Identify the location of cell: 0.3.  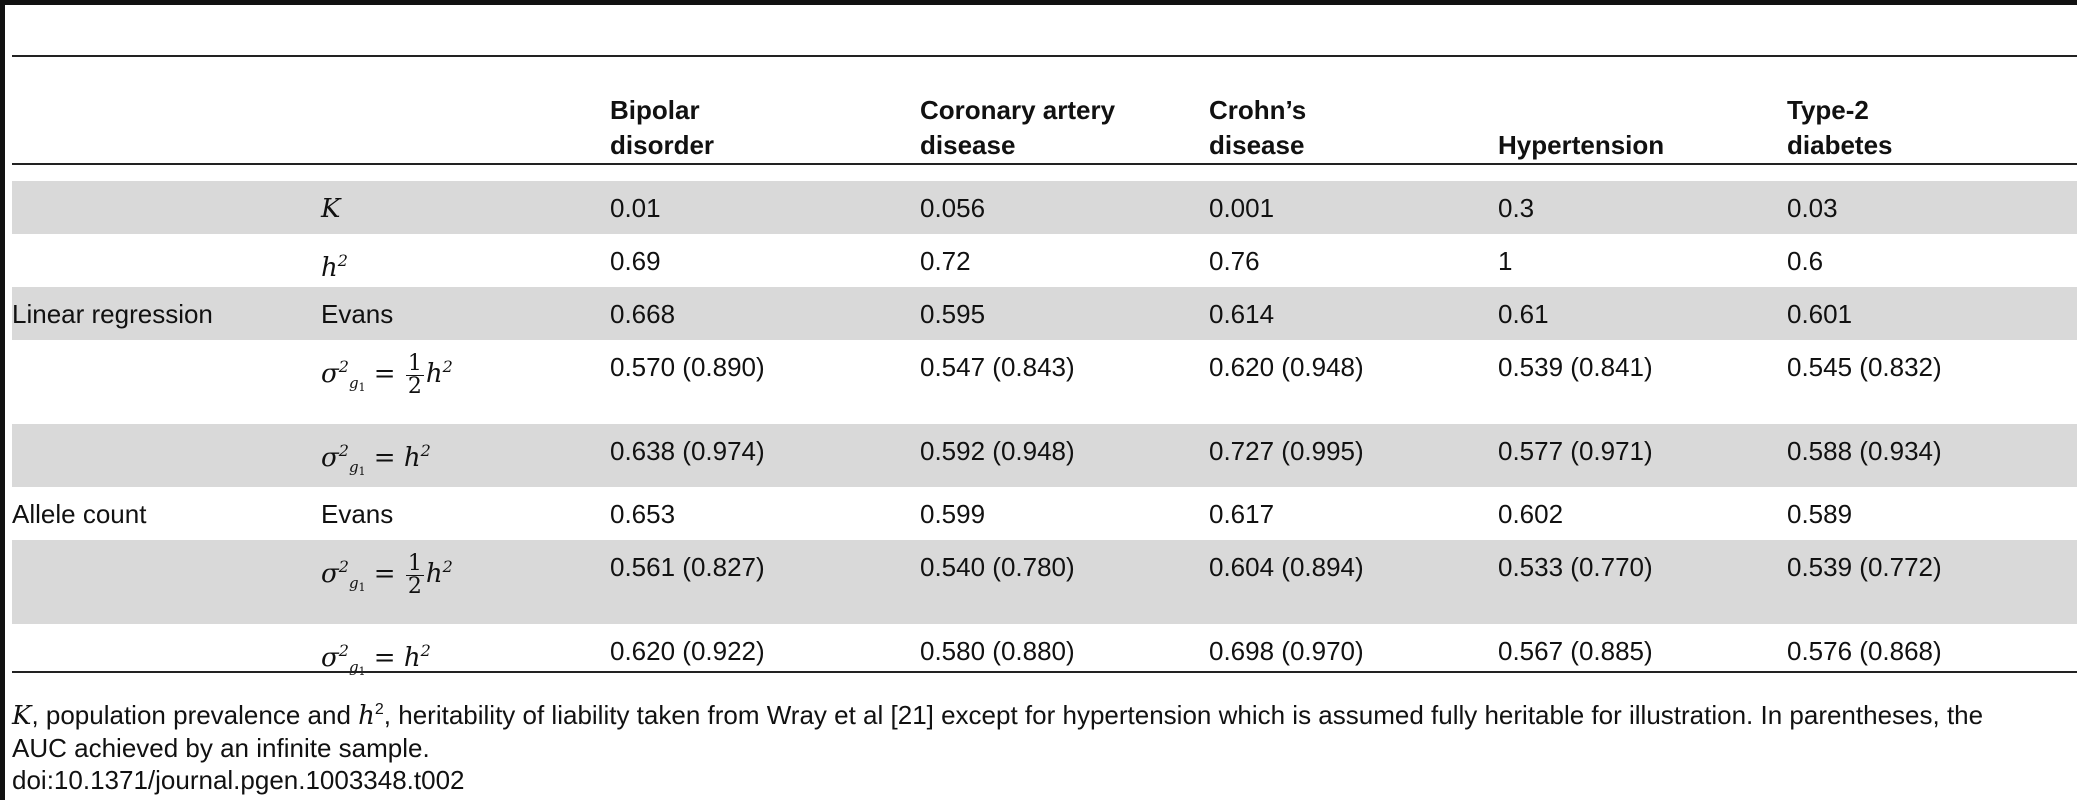
(1642, 207).